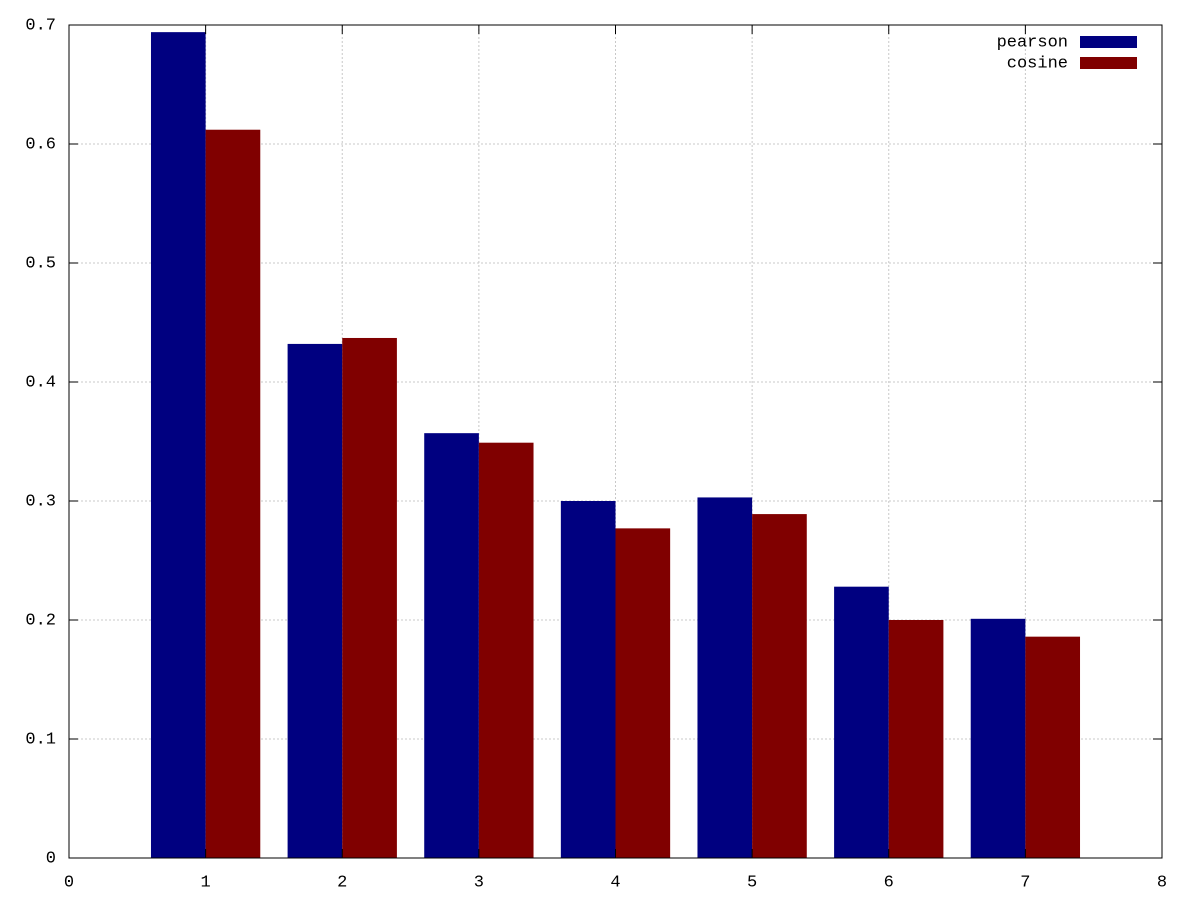 This screenshot has width=1200, height=900. I want to click on x-tick-label: 3, so click(479, 882).